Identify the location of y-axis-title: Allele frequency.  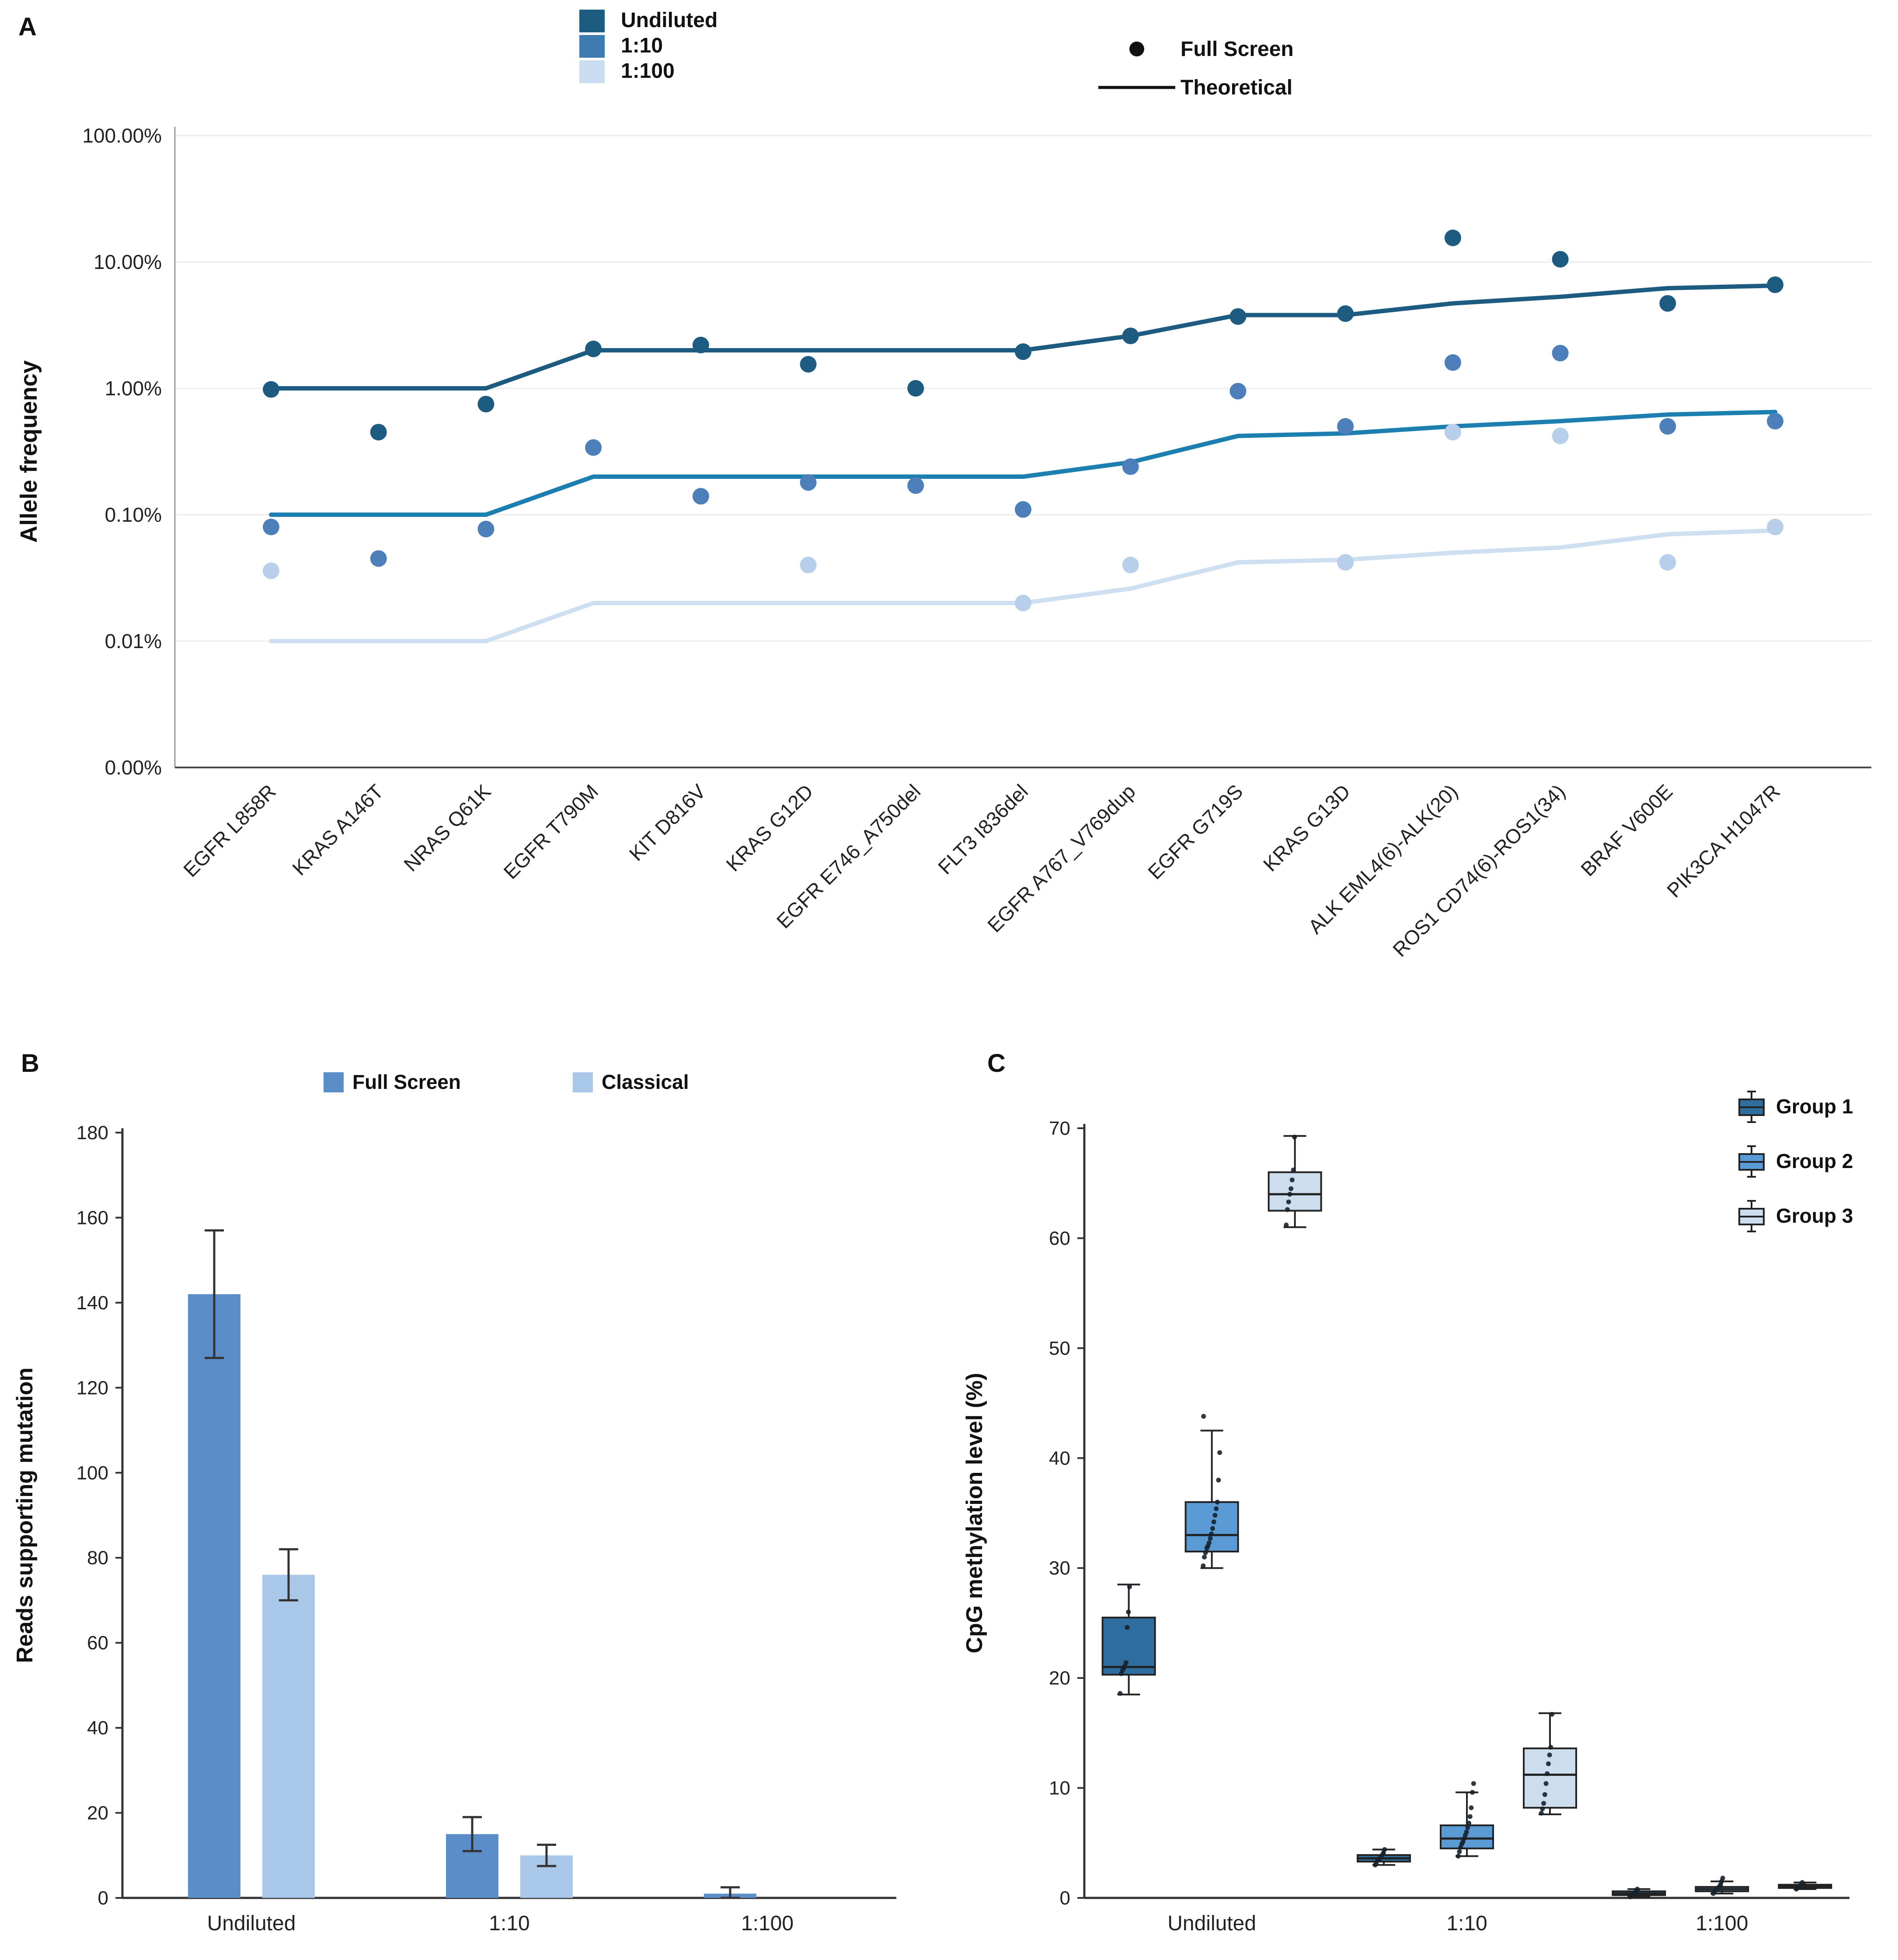
(29, 451).